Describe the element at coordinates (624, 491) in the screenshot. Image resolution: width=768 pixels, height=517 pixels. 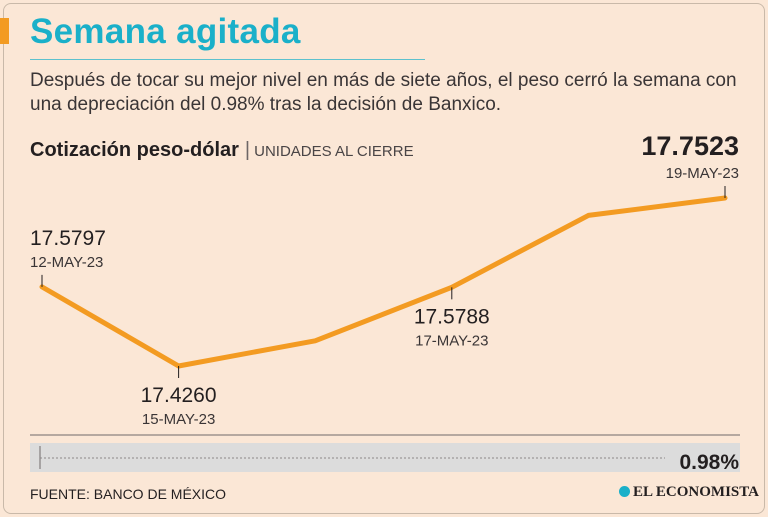
I see `brand-logo-icon` at that location.